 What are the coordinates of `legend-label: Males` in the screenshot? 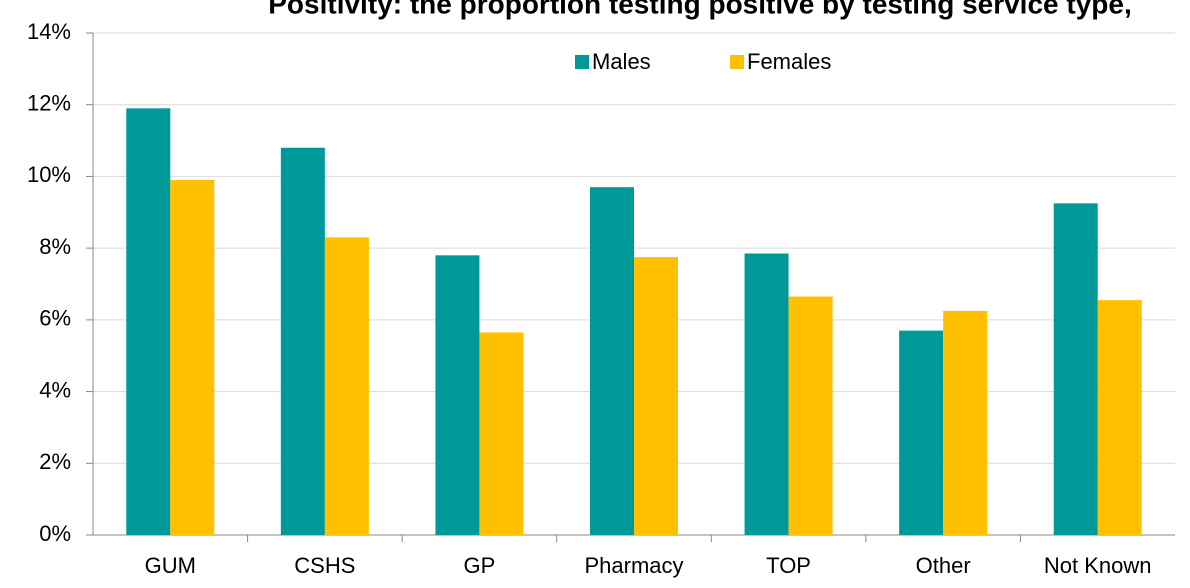 It's located at (621, 61).